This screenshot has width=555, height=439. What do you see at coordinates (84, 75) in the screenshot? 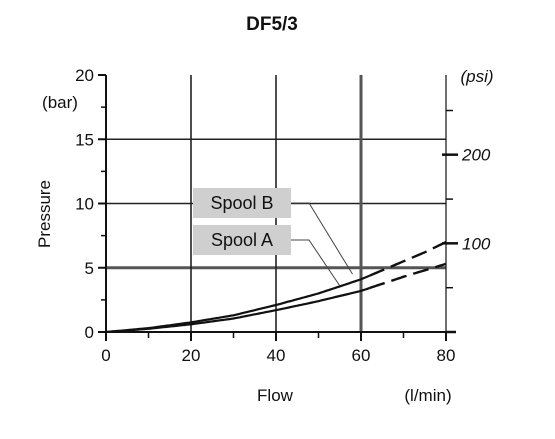
I see `y-tick-label: 20` at bounding box center [84, 75].